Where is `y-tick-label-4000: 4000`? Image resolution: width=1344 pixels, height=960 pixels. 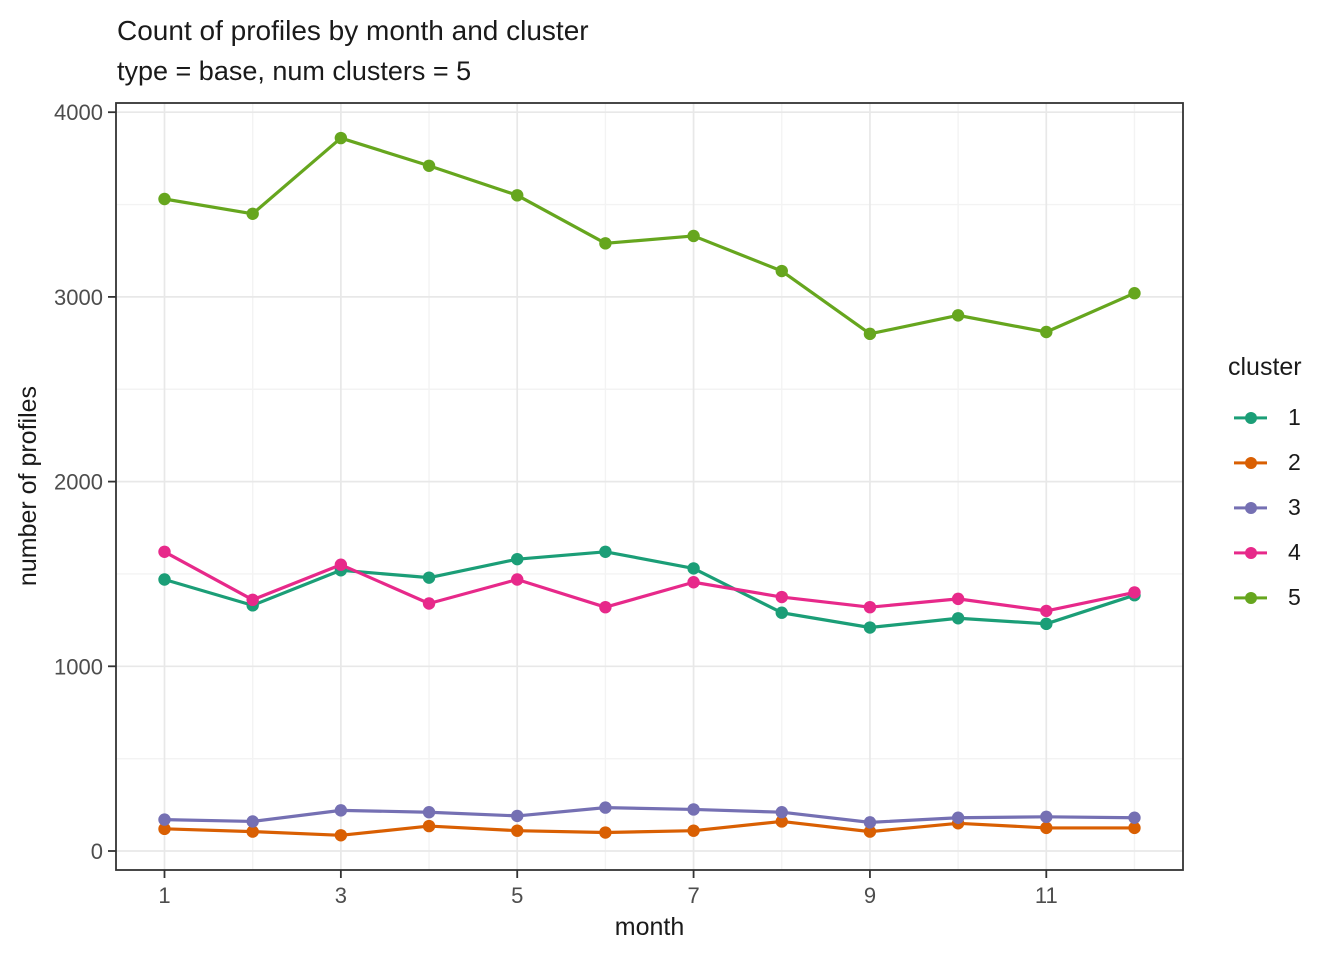 y-tick-label-4000: 4000 is located at coordinates (78, 112).